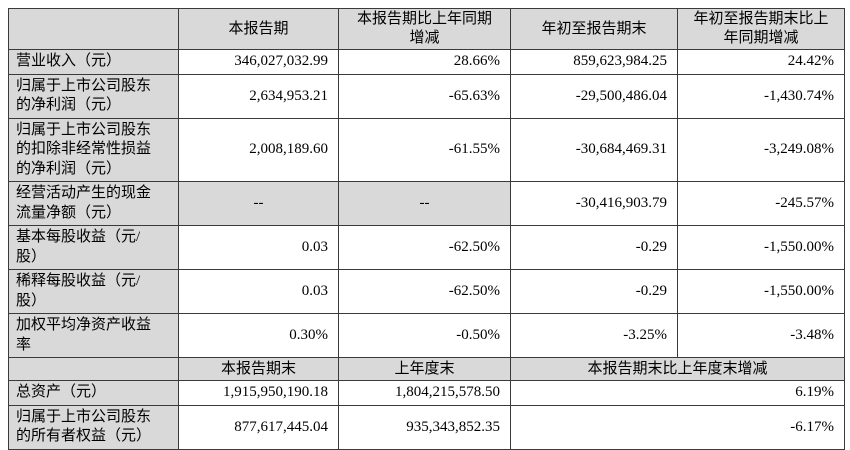 The width and height of the screenshot is (850, 450). Describe the element at coordinates (594, 335) in the screenshot. I see `value-ytd: -3.25%` at that location.